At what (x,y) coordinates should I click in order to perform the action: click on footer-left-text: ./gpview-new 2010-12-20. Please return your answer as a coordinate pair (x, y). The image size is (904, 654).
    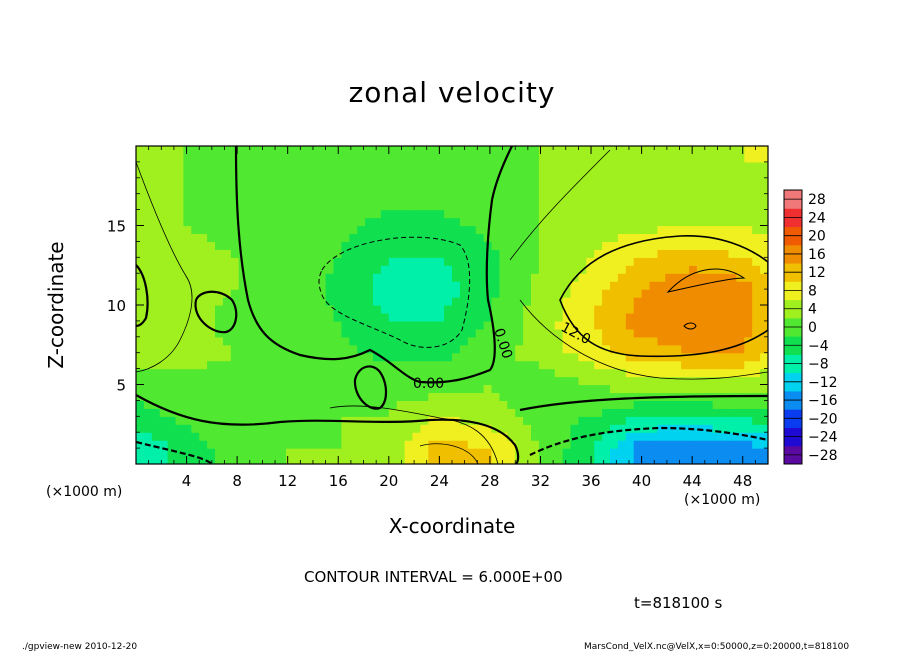
    Looking at the image, I should click on (80, 647).